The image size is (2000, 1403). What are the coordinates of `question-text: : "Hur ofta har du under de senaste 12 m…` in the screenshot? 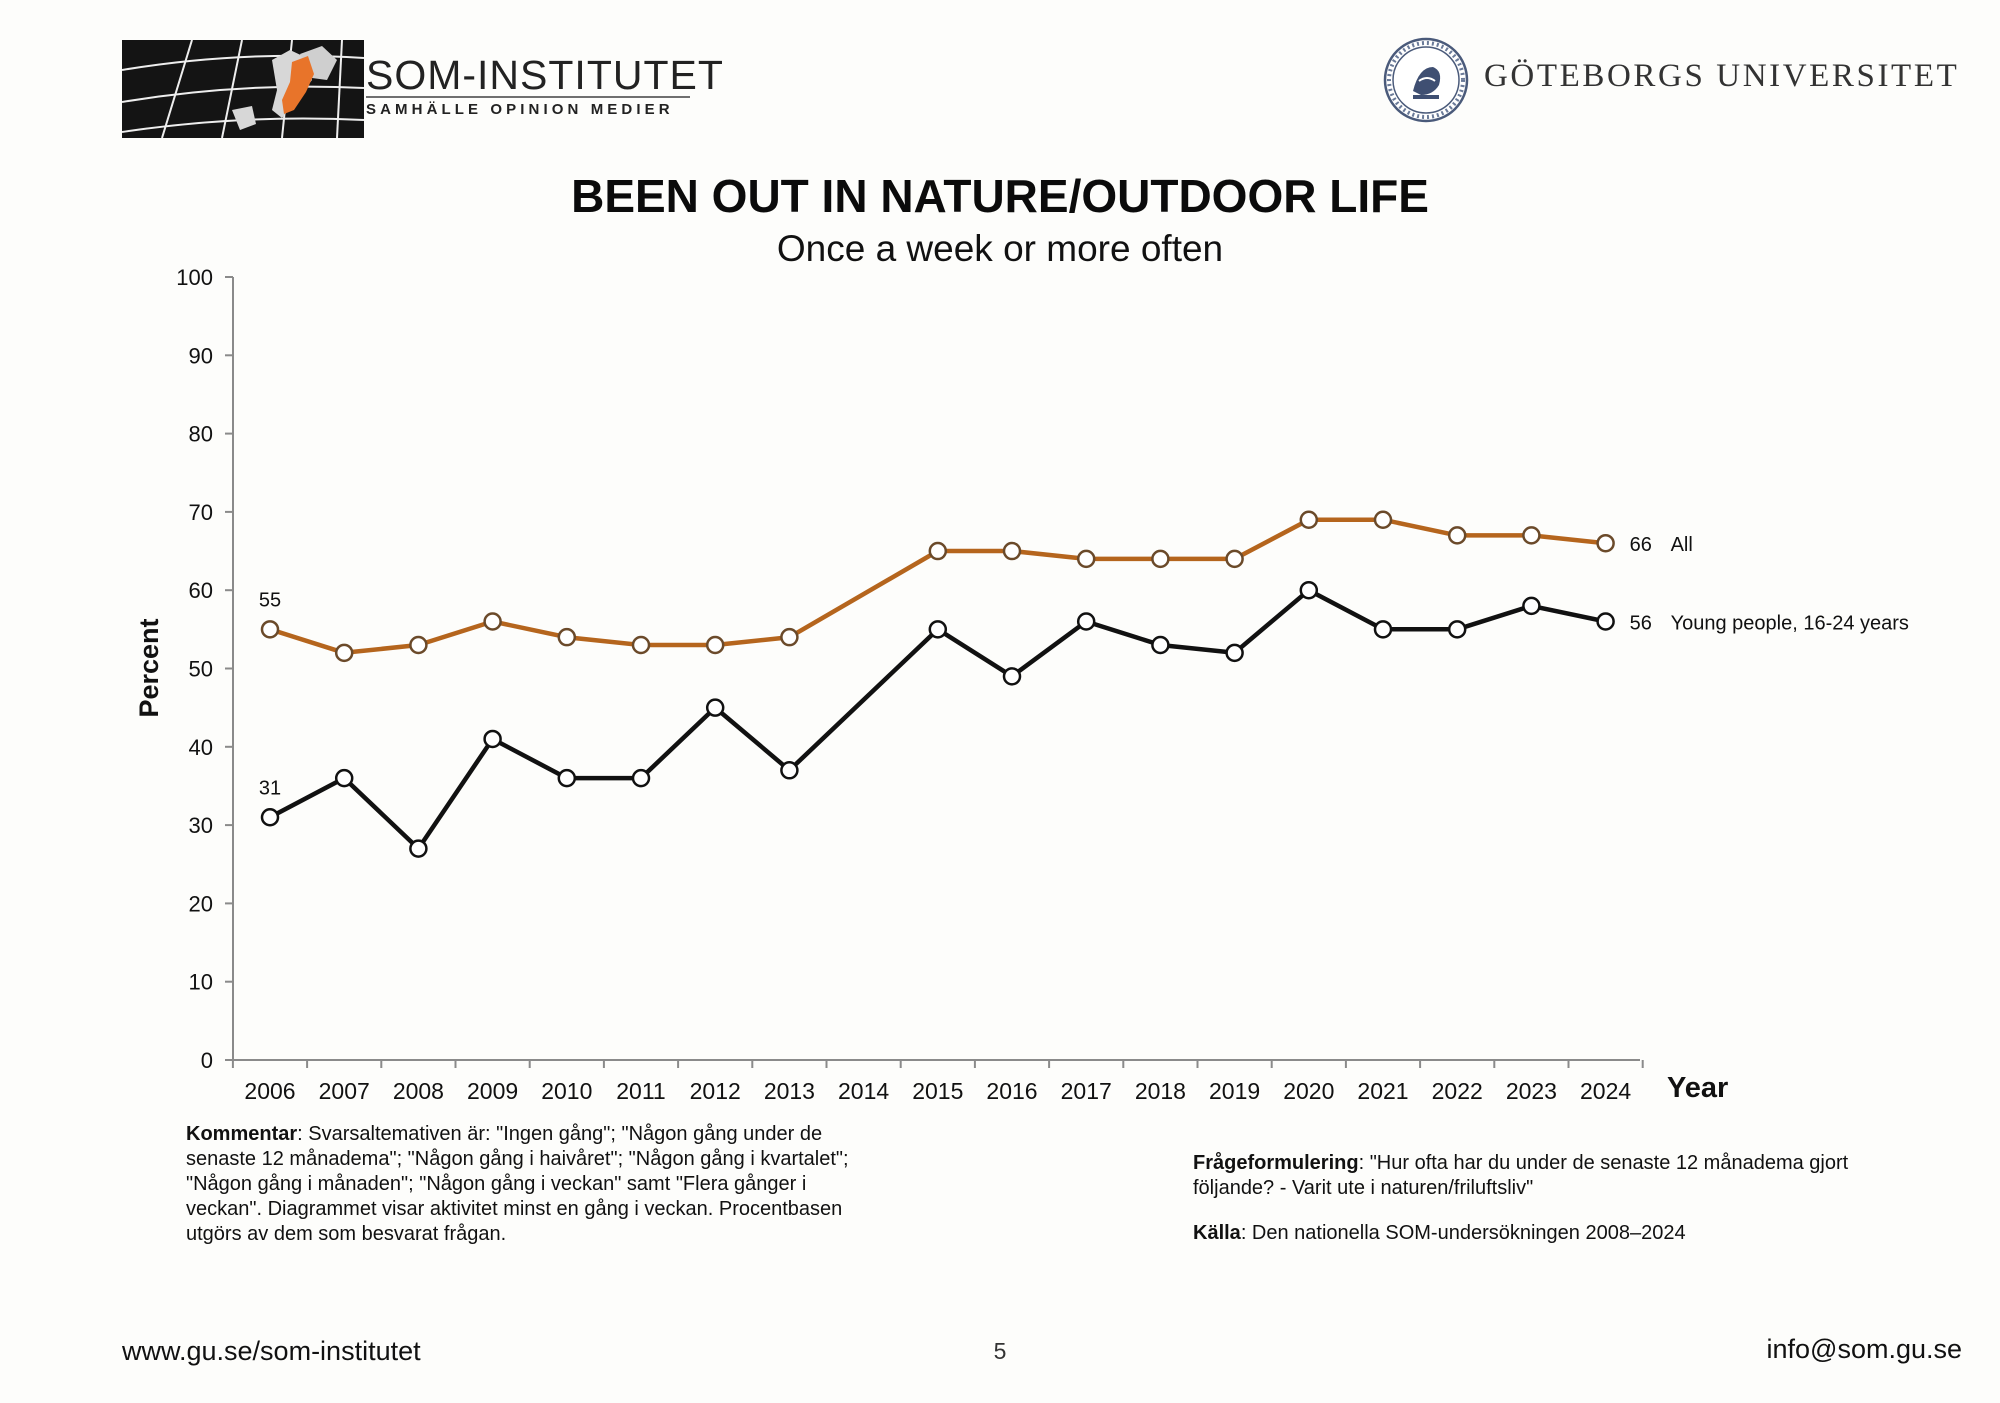 It's located at (1521, 1175).